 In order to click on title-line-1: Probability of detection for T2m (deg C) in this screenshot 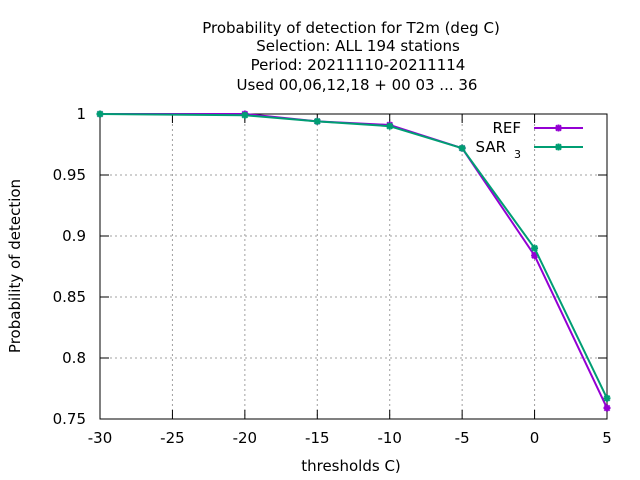, I will do `click(351, 28)`.